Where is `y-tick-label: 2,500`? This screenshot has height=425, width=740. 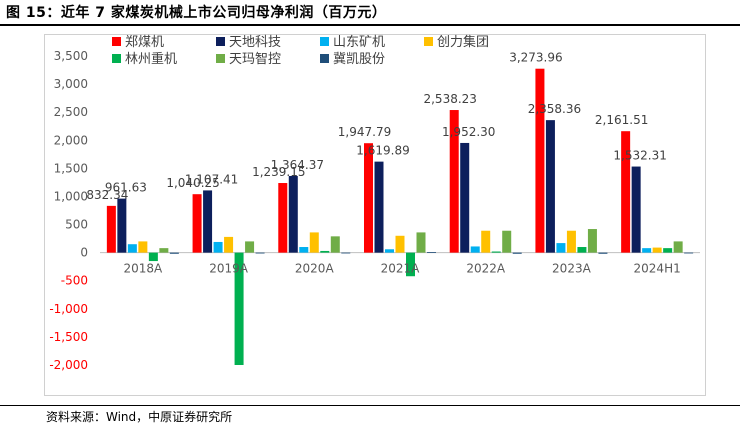
y-tick-label: 2,500 is located at coordinates (71, 112).